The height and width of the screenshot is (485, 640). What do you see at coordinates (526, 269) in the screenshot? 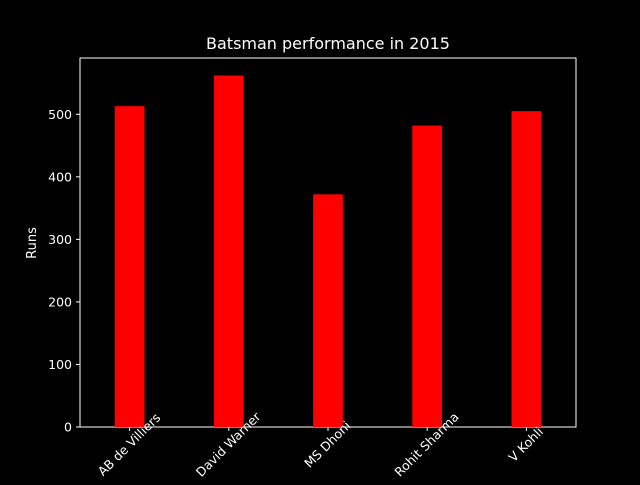
I see `bar-v-kohli` at bounding box center [526, 269].